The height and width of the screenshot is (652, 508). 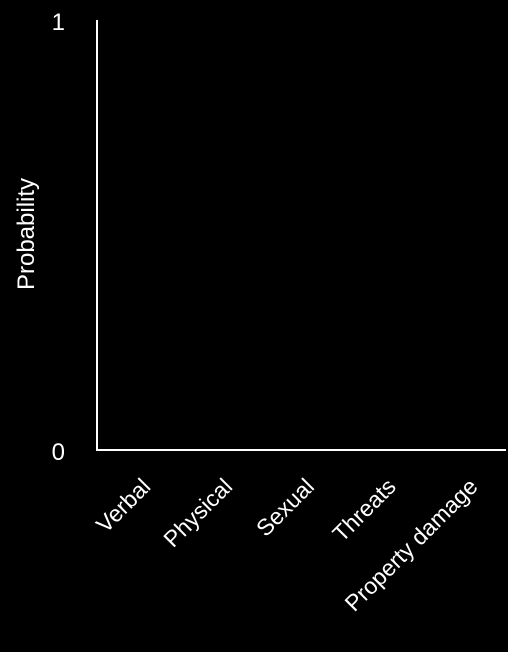 I want to click on y-tick-bottom: 0, so click(x=58, y=452).